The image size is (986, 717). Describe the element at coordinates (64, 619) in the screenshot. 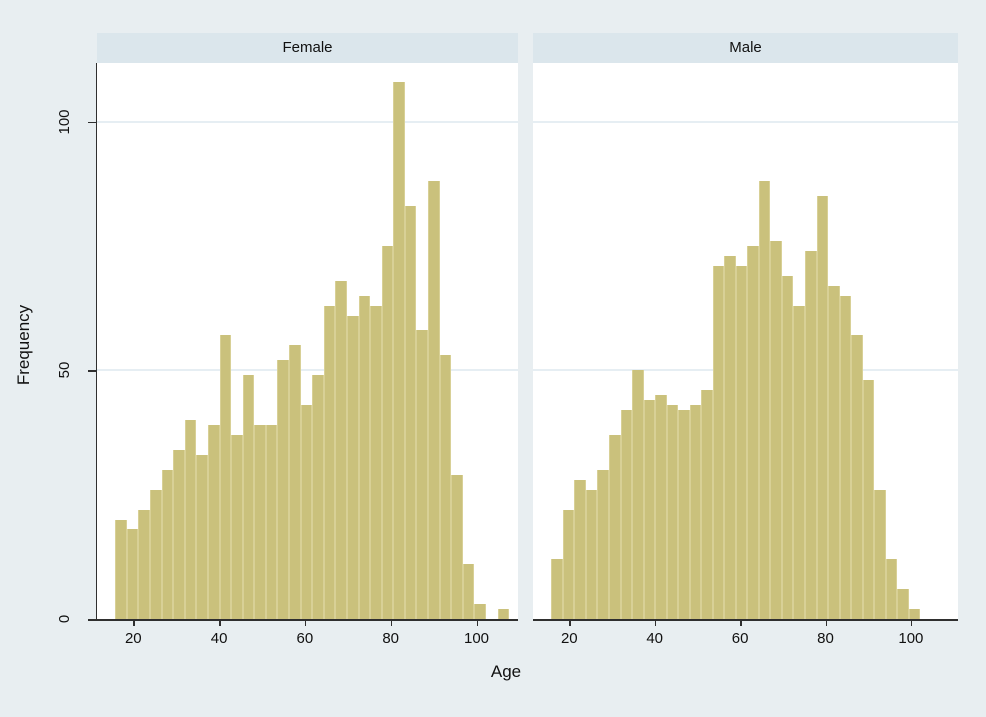

I see `y-tick-label: 0` at that location.